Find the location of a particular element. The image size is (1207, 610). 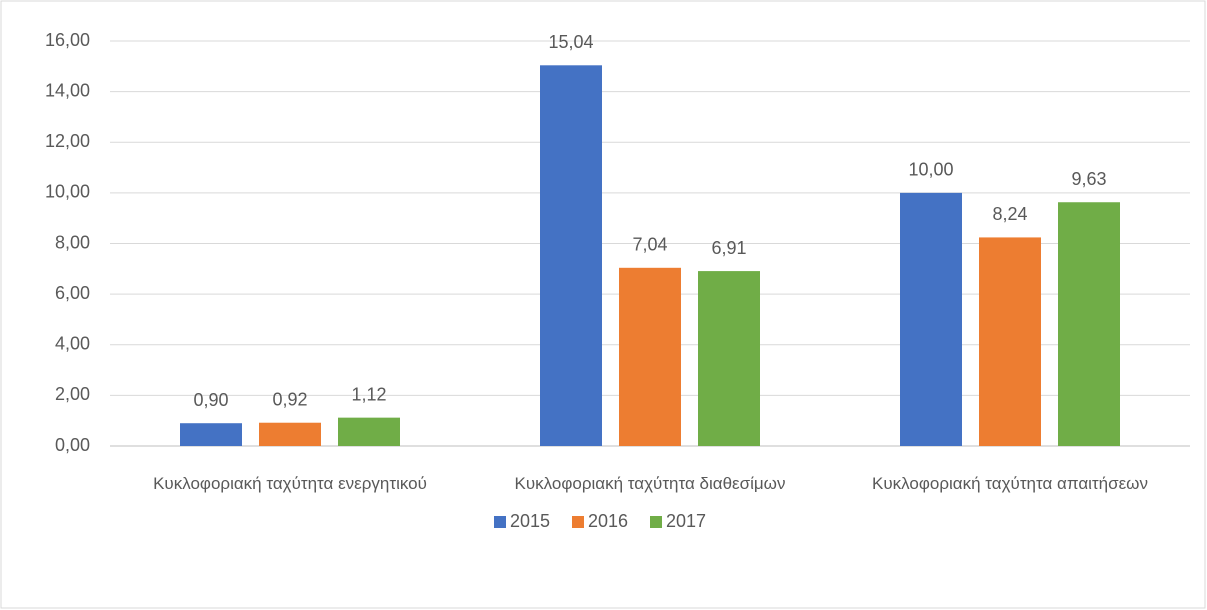

value-label: 0,92 is located at coordinates (289, 399).